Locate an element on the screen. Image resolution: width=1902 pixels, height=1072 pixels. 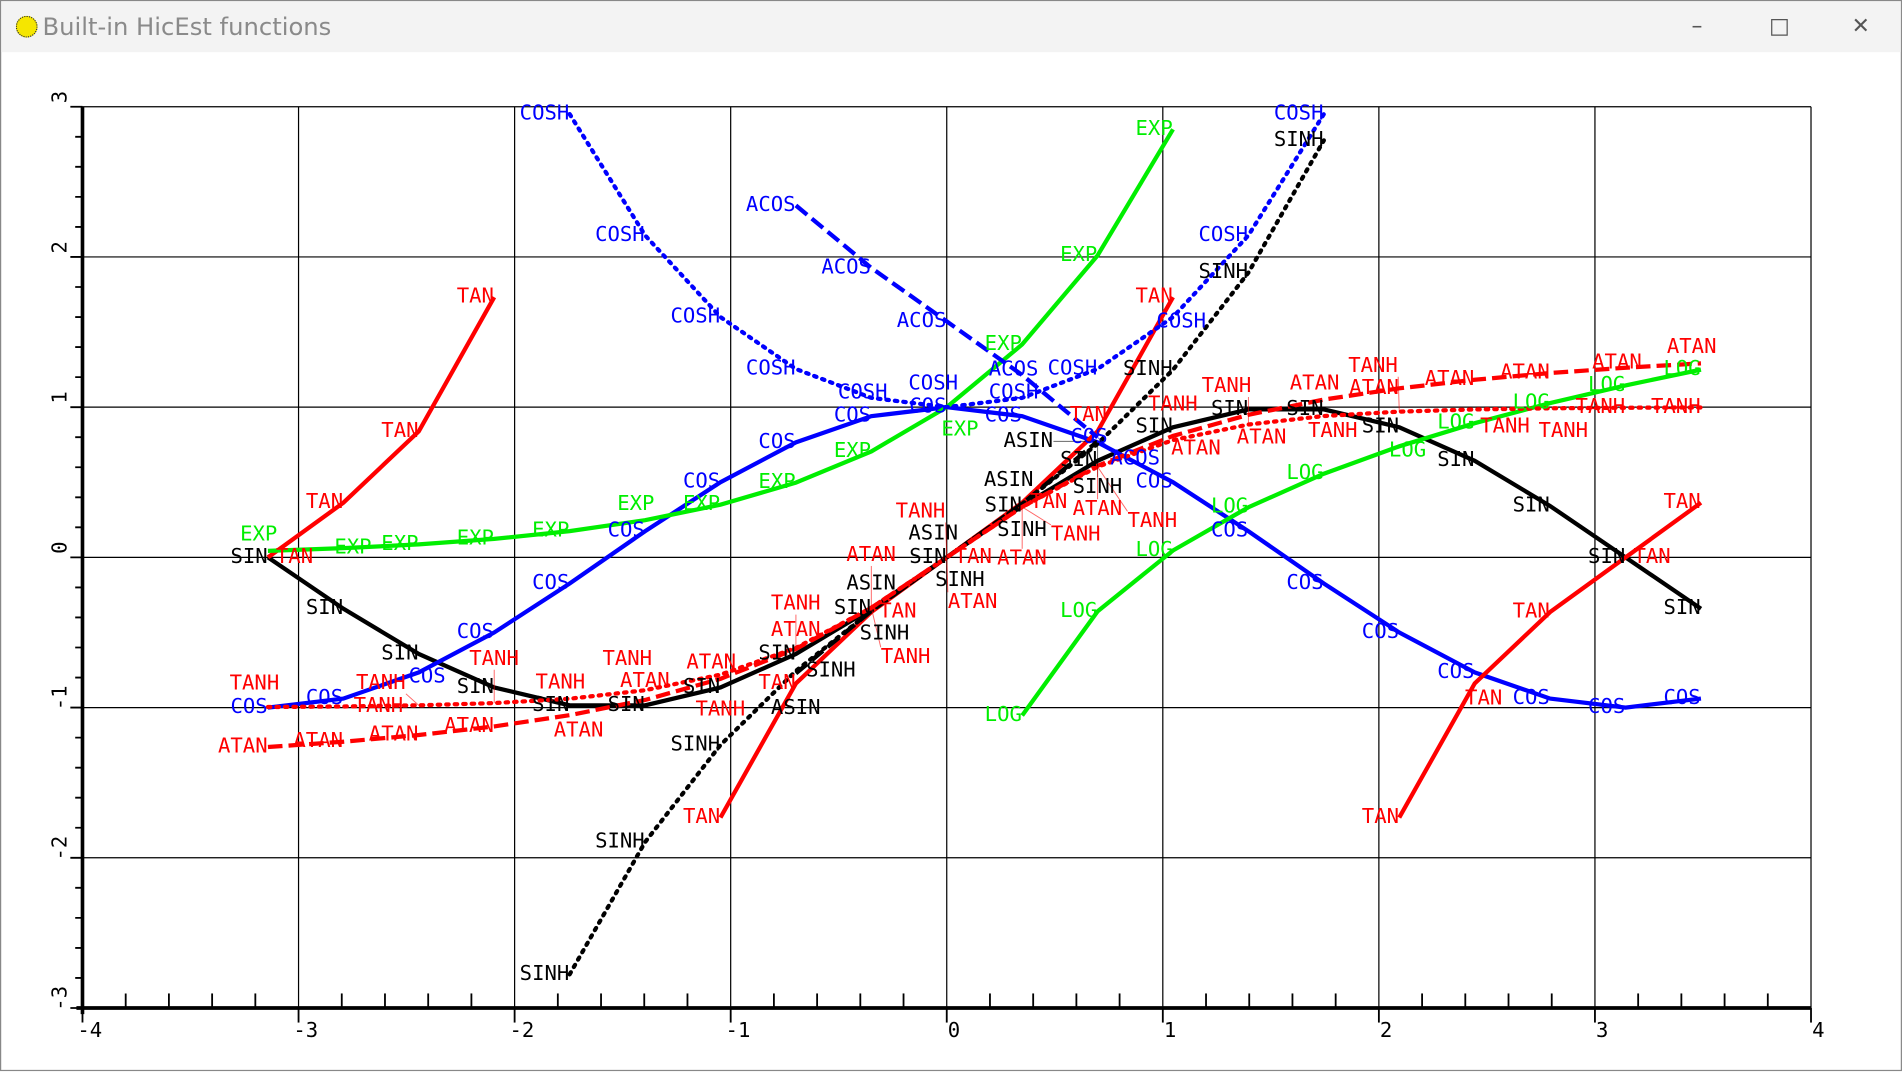
x-tick-label: -4 is located at coordinates (89, 1030).